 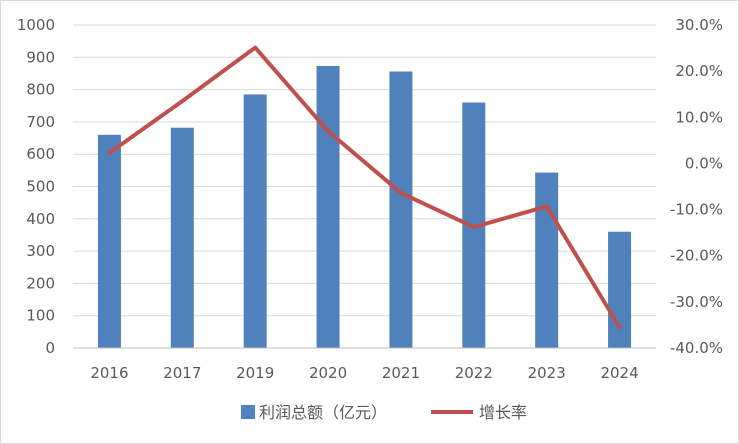 I want to click on y-tick-label: 900, so click(x=40, y=57).